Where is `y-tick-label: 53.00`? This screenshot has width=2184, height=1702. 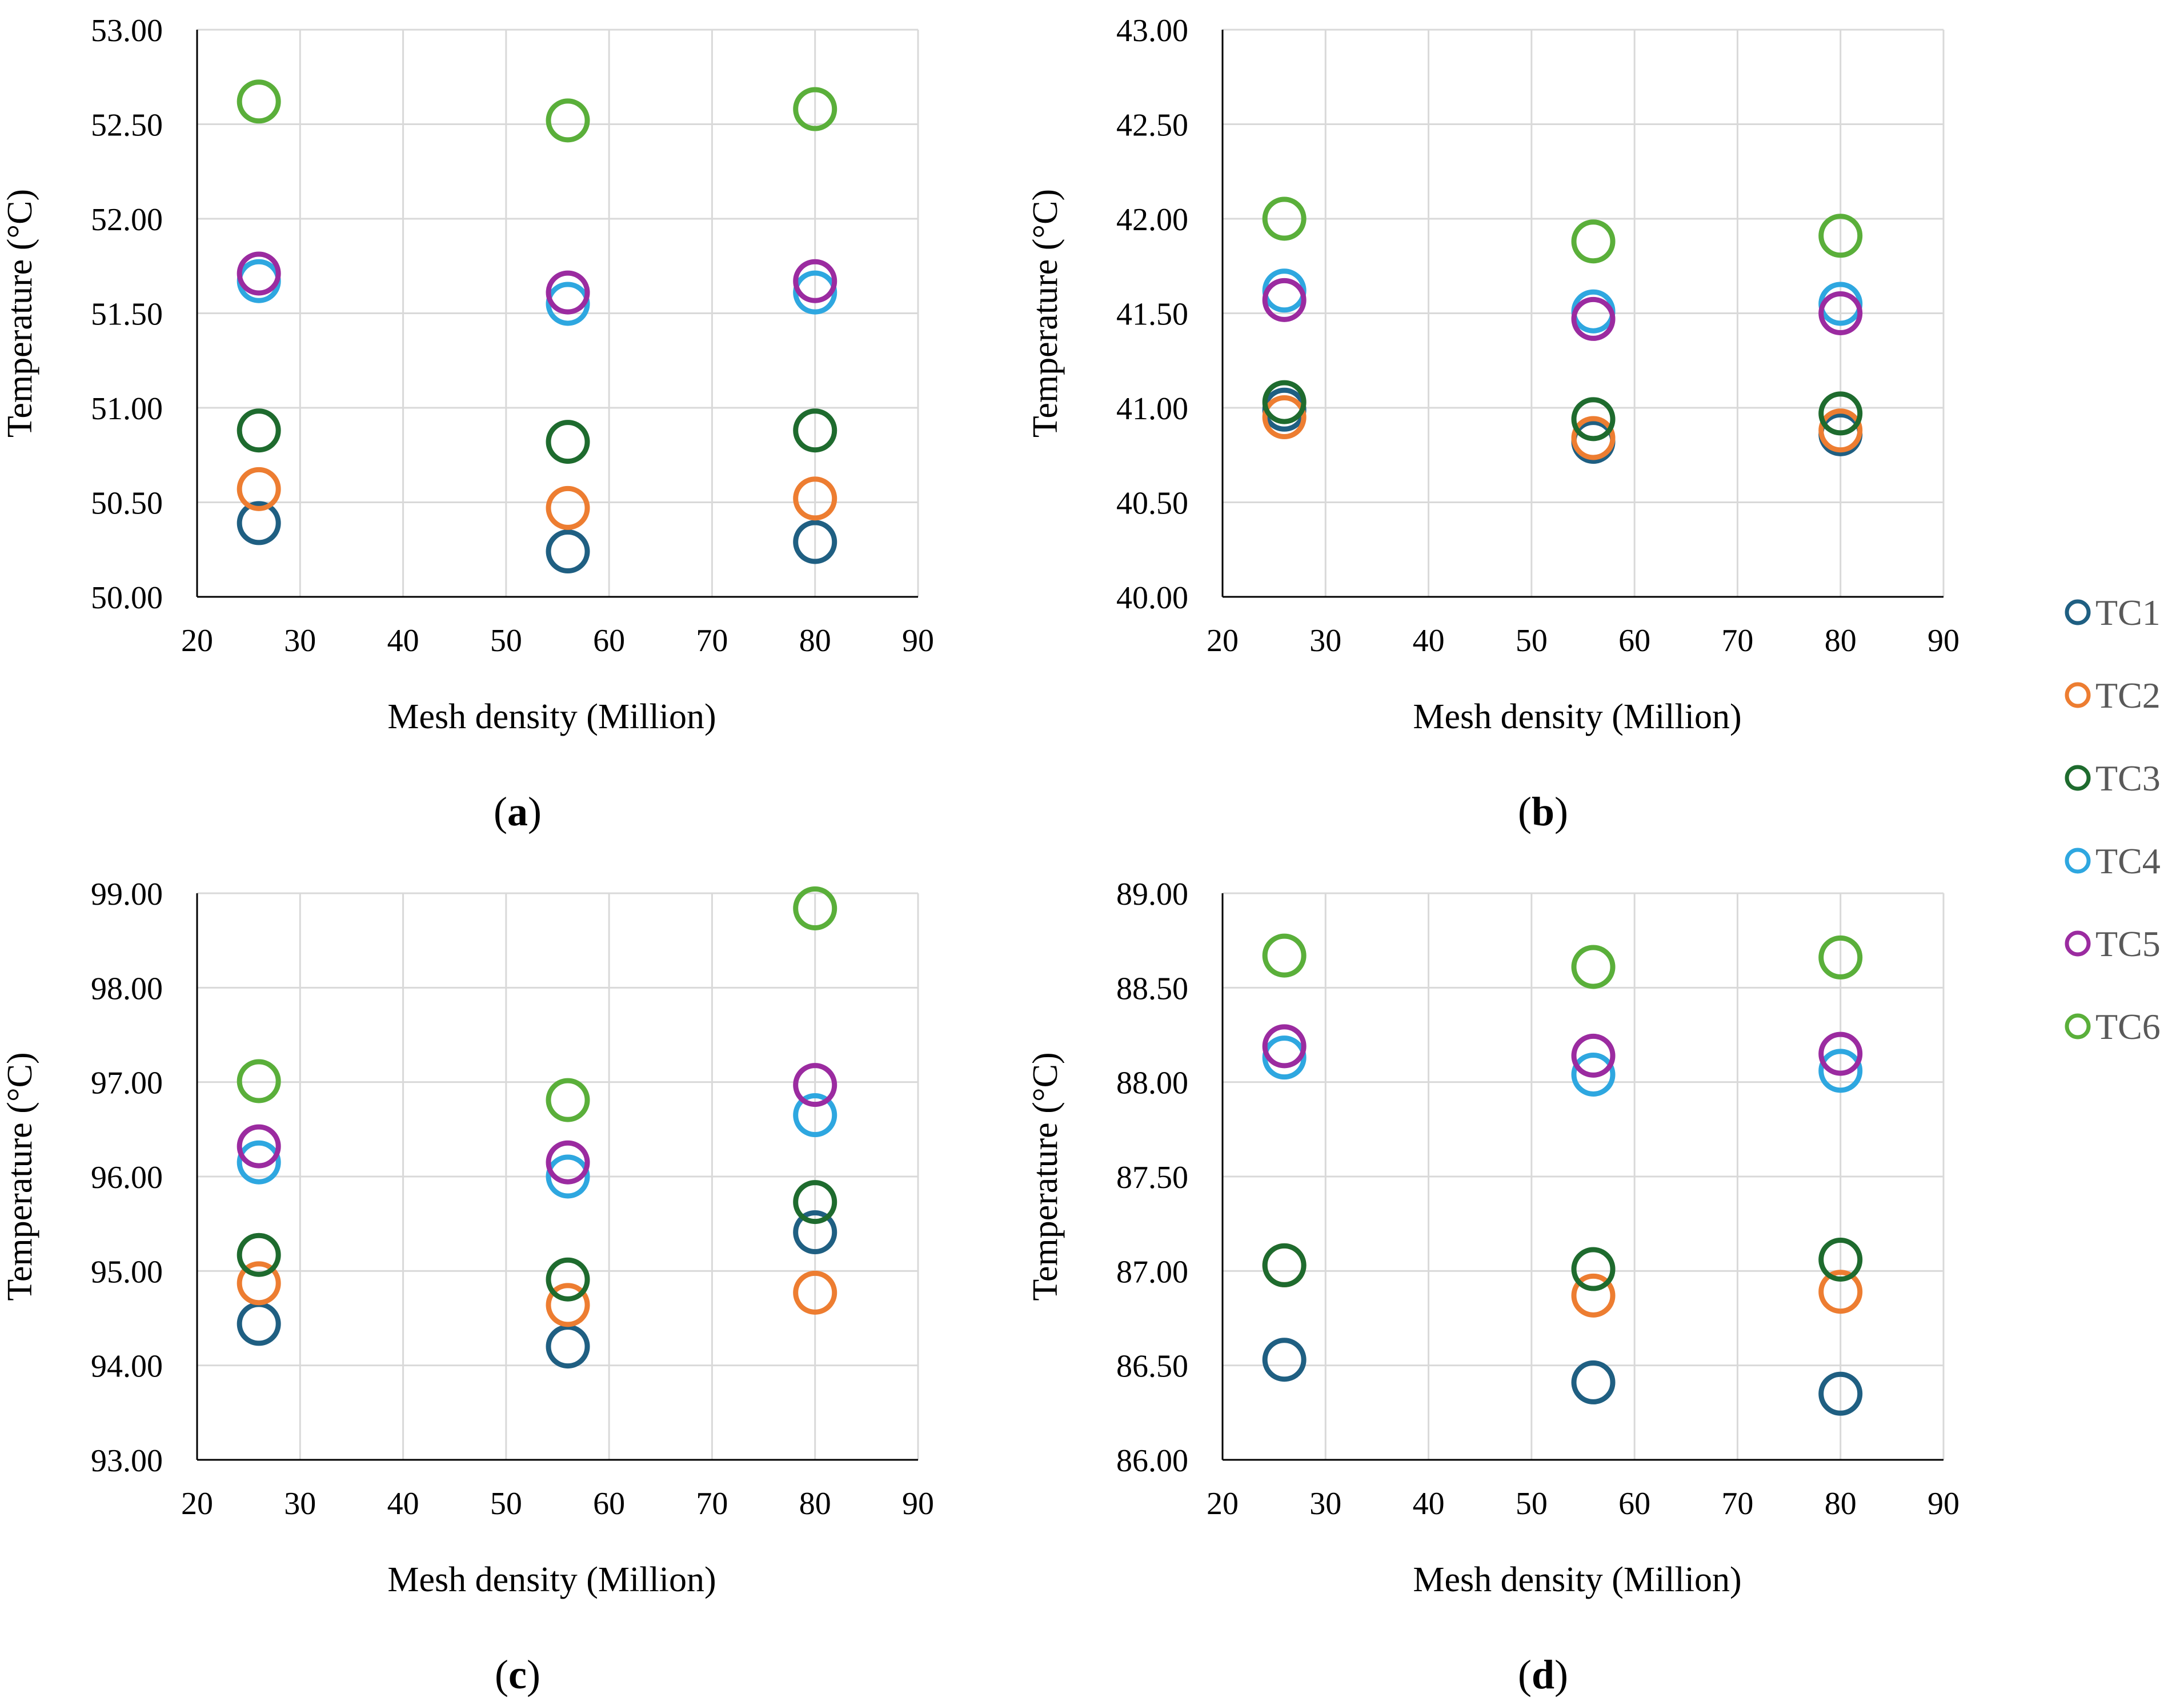 y-tick-label: 53.00 is located at coordinates (127, 31).